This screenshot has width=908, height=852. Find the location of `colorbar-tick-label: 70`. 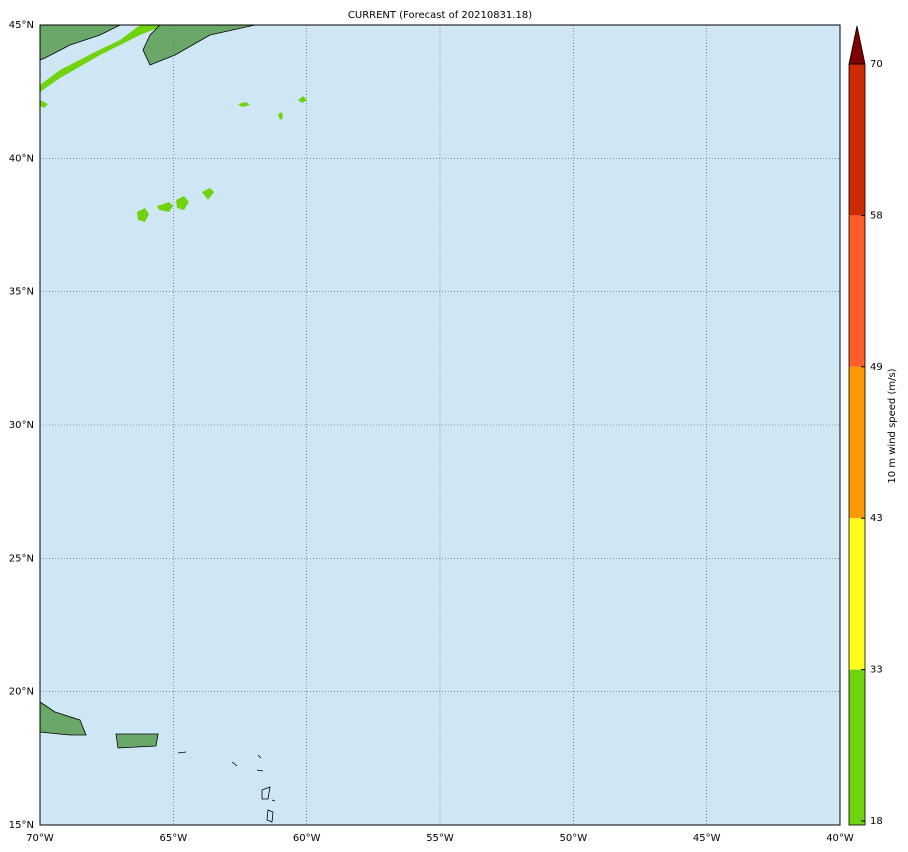

colorbar-tick-label: 70 is located at coordinates (876, 64).